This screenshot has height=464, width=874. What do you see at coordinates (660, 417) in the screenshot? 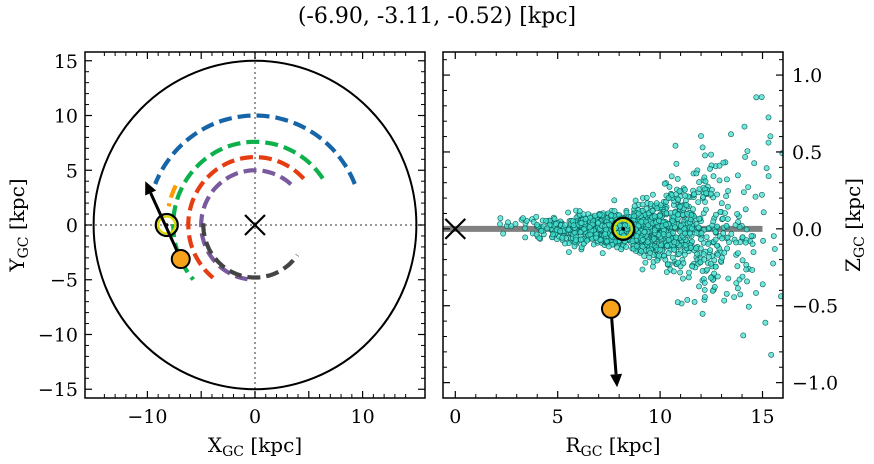
I see `x-tick-label: 10` at bounding box center [660, 417].